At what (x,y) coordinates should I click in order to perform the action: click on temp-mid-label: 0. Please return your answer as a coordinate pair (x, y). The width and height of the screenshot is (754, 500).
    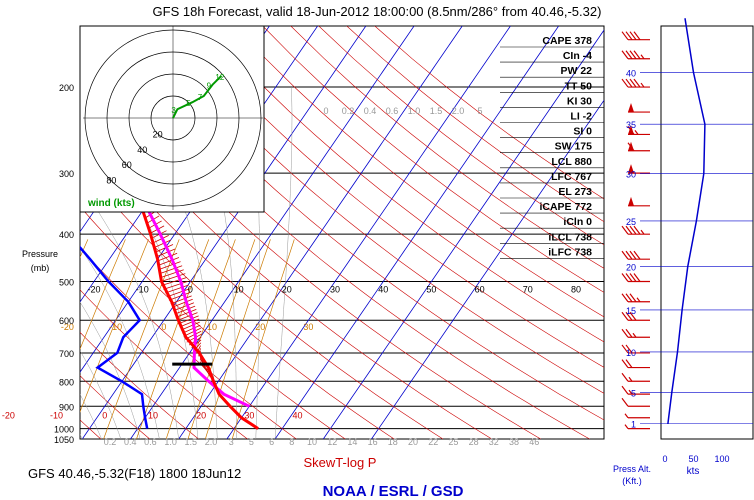
    Looking at the image, I should click on (163, 327).